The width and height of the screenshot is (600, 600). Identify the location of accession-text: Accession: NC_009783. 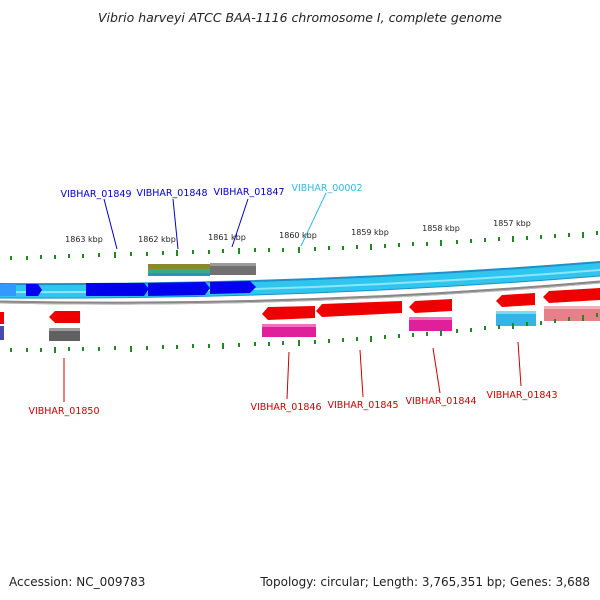
(77, 582).